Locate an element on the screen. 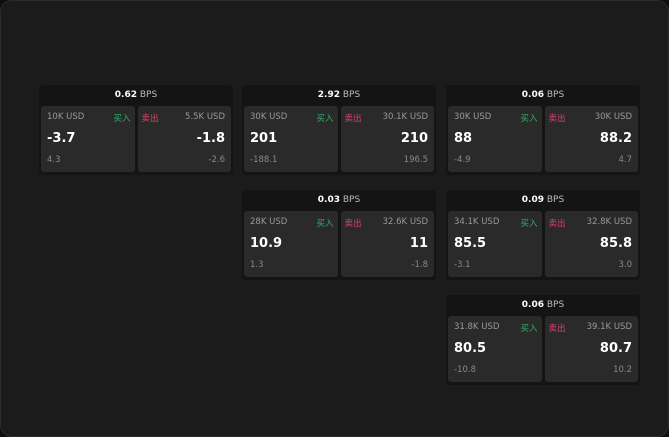 The height and width of the screenshot is (437, 669). spread-header: 0.09 BPS is located at coordinates (543, 200).